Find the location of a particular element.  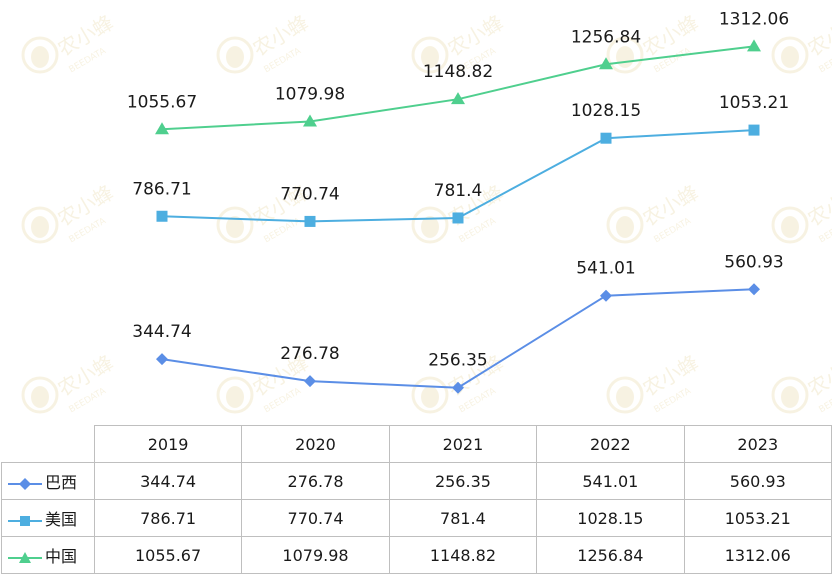

data-label: 1312.06 is located at coordinates (754, 19).